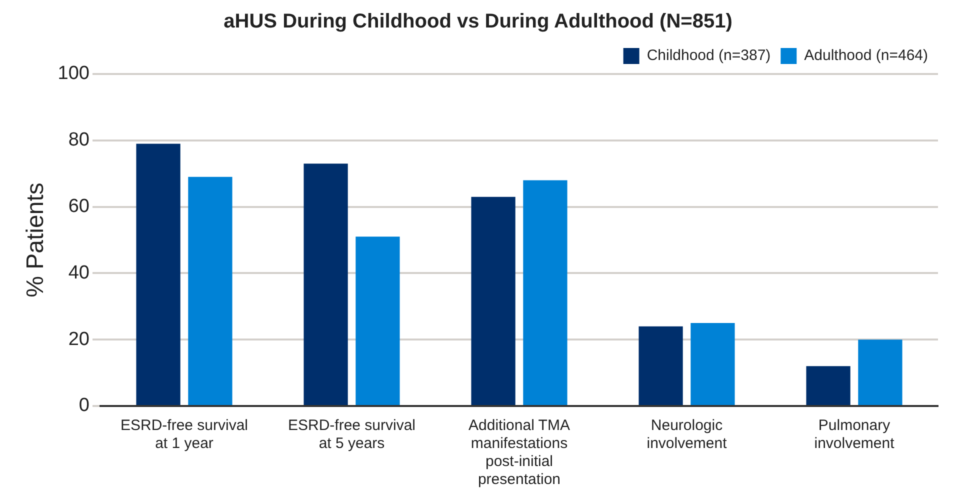 The image size is (967, 500). I want to click on x-tick-label: Neurologic involvement, so click(687, 434).